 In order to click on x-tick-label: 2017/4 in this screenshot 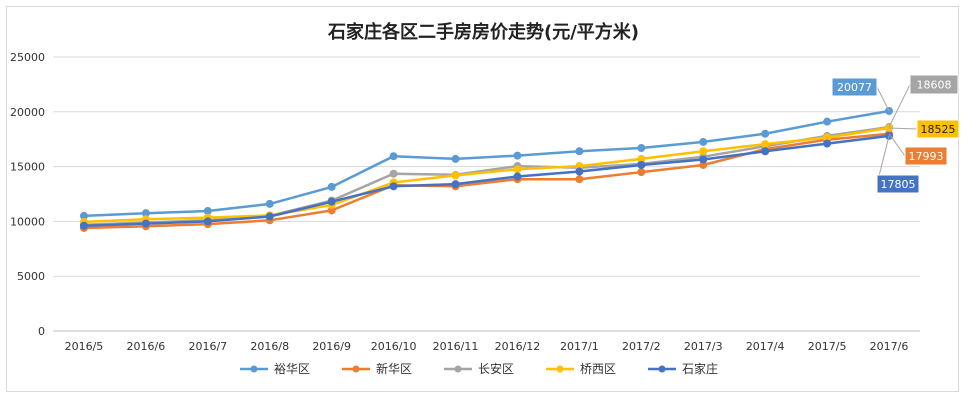, I will do `click(765, 346)`.